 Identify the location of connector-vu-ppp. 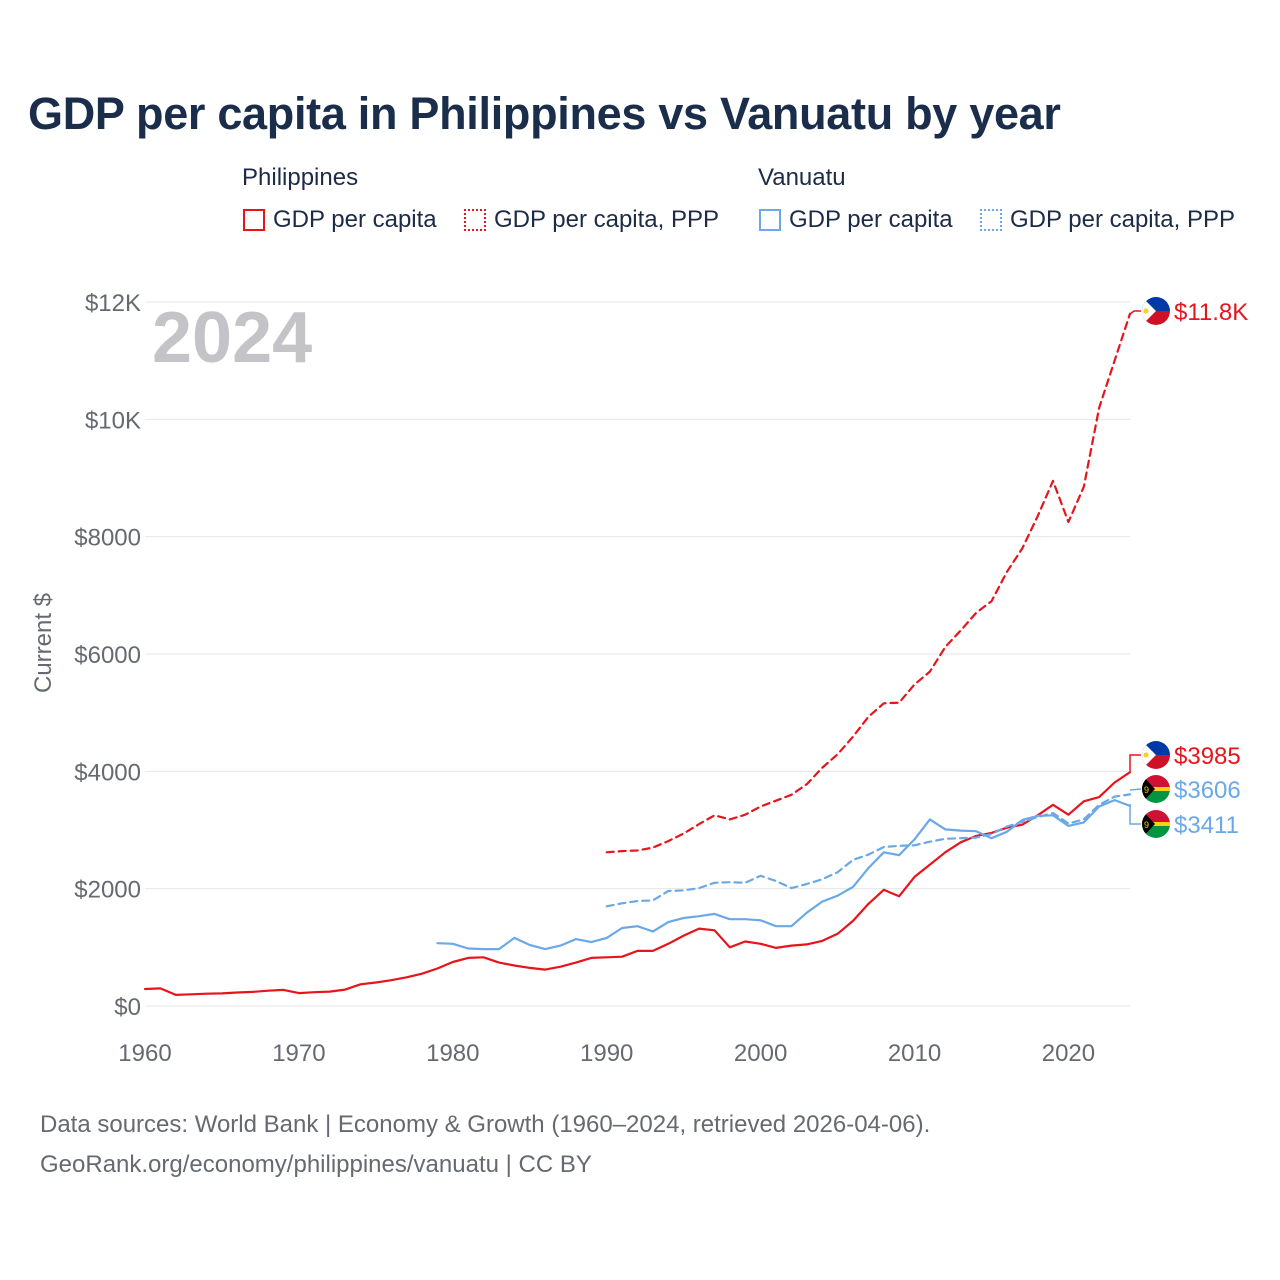
(1135, 789).